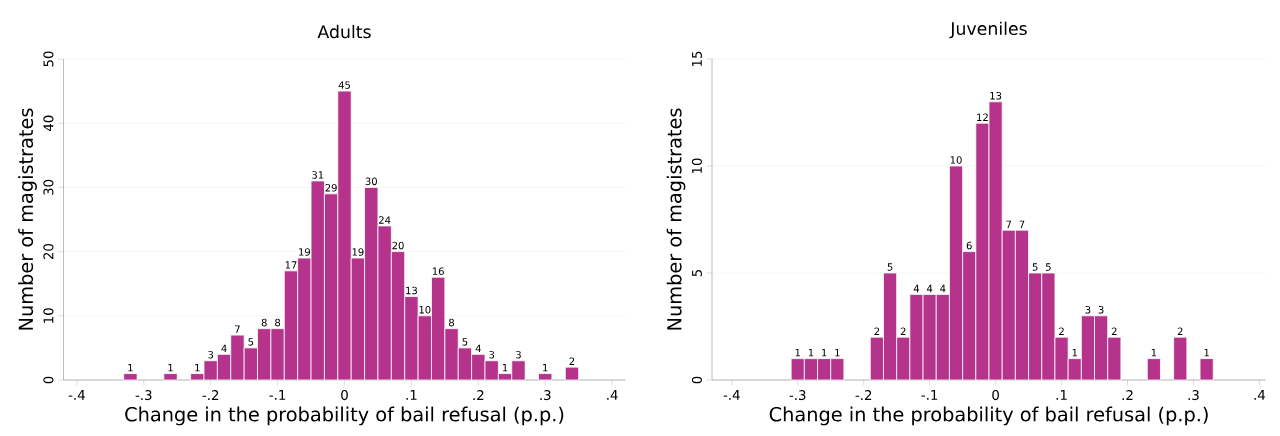 This screenshot has height=436, width=1280. I want to click on y-tick-label: 5, so click(697, 273).